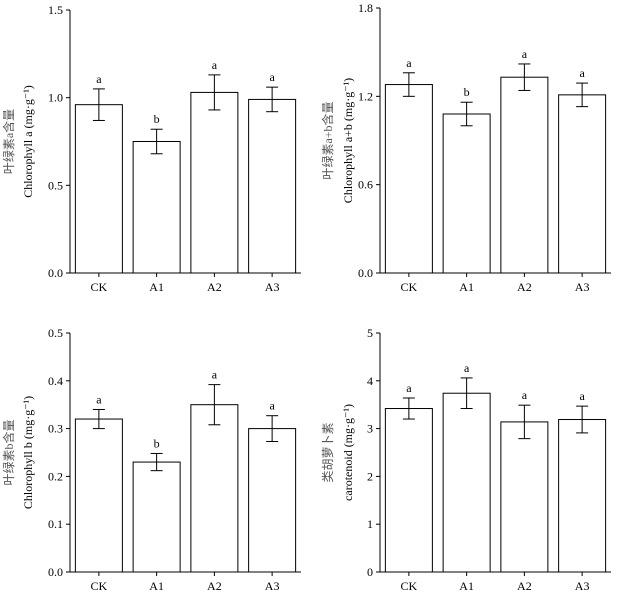  I want to click on y-axis-label-cn: 叶绿素a+b含量, so click(327, 140).